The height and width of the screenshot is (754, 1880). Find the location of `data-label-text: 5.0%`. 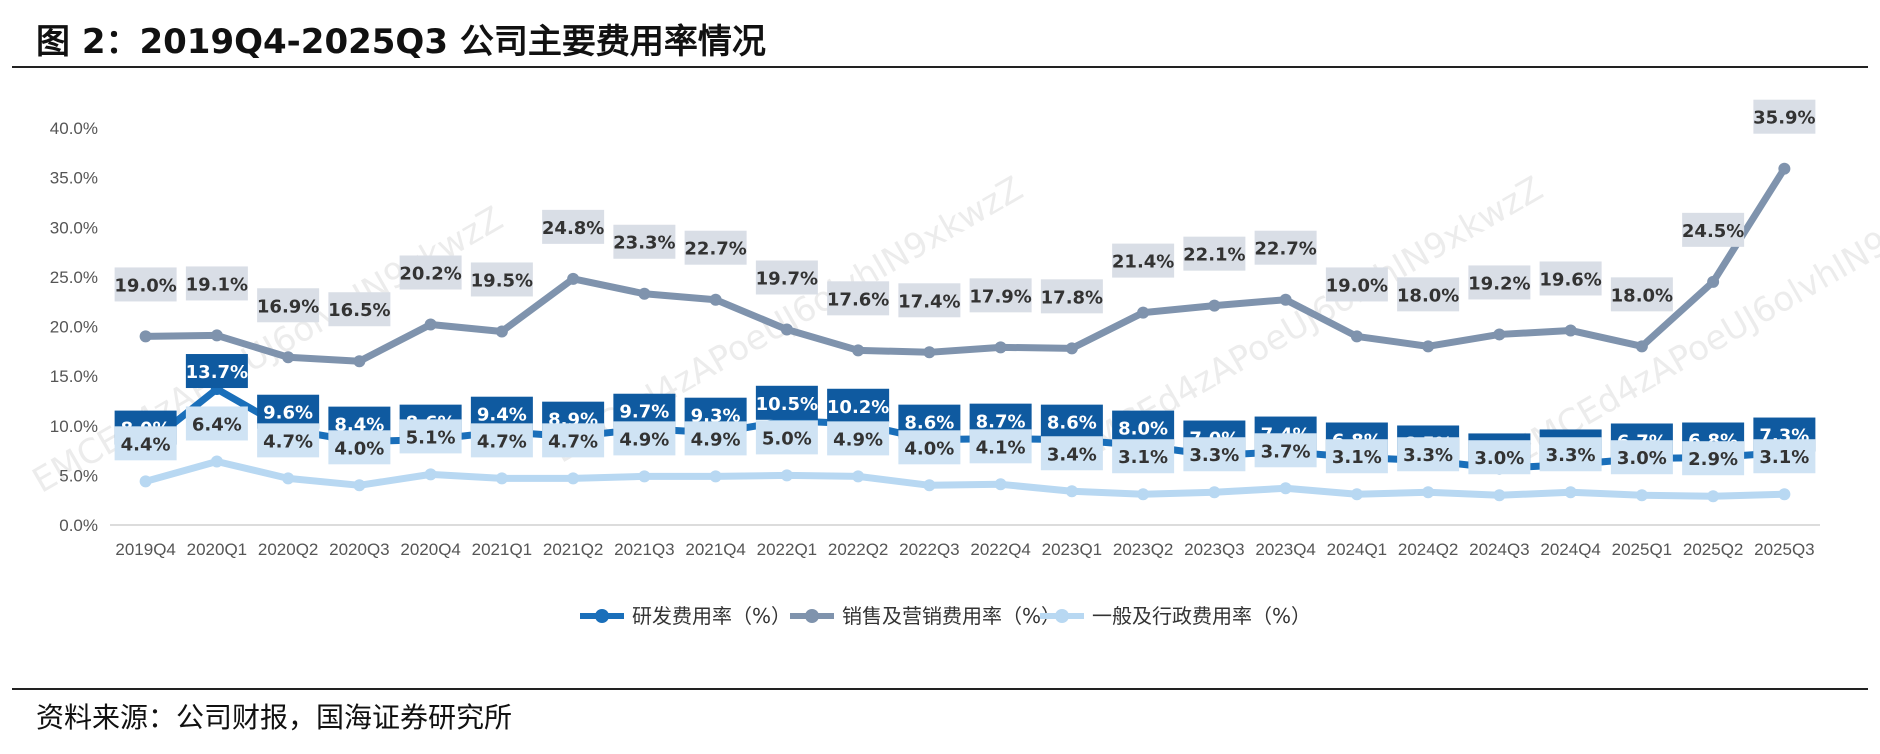

data-label-text: 5.0% is located at coordinates (787, 438).